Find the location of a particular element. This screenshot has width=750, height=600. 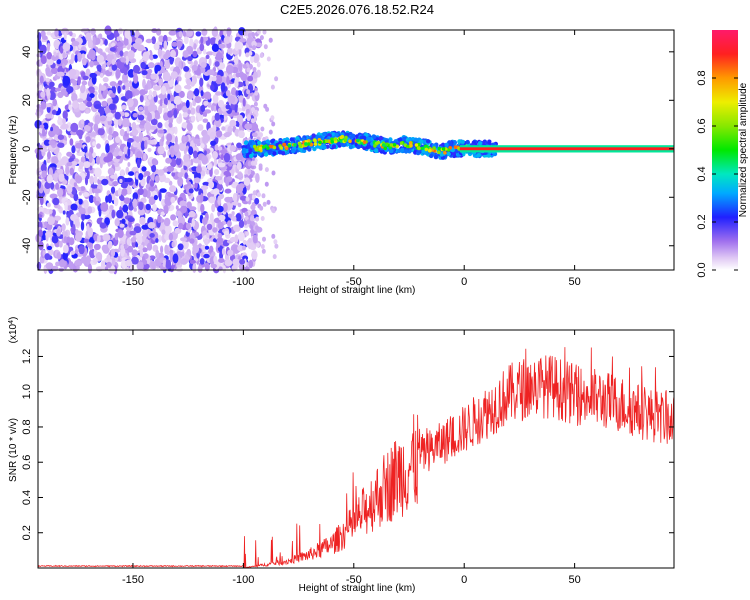

y-tick-label: 0.6 is located at coordinates (27, 462).